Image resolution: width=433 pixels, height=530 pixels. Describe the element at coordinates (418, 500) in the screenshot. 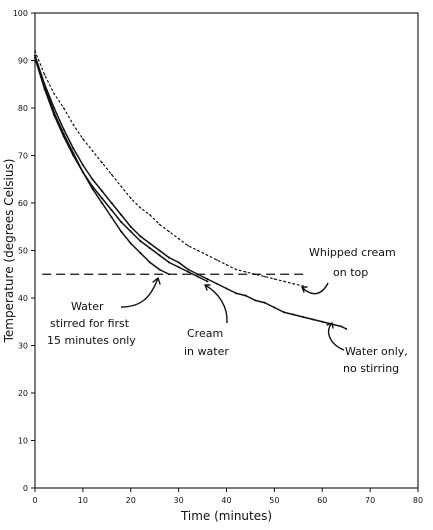

I see `x-tick-label: 80` at that location.